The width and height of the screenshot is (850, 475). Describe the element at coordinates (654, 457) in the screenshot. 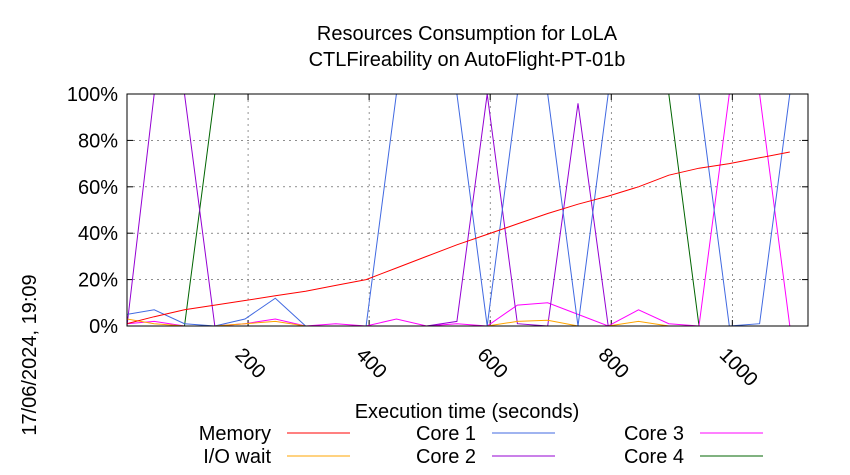

I see `legend-label-core-4: Core 4` at that location.